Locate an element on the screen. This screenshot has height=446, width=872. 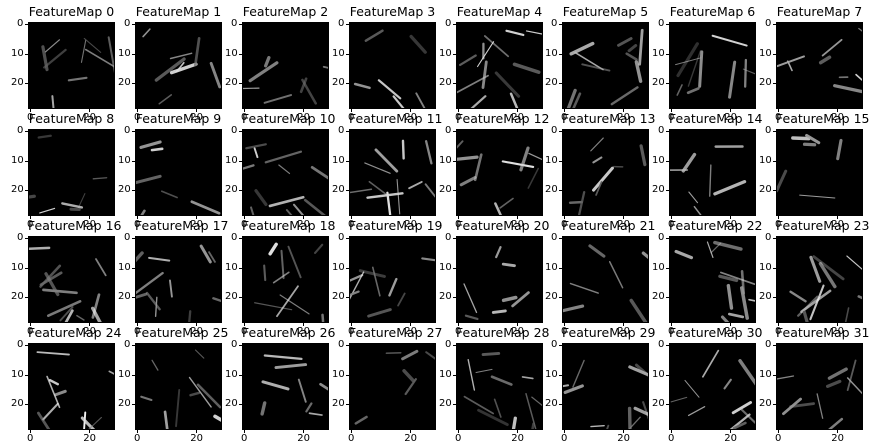
feature-map-title: FeatureMap 0 is located at coordinates (71, 11).